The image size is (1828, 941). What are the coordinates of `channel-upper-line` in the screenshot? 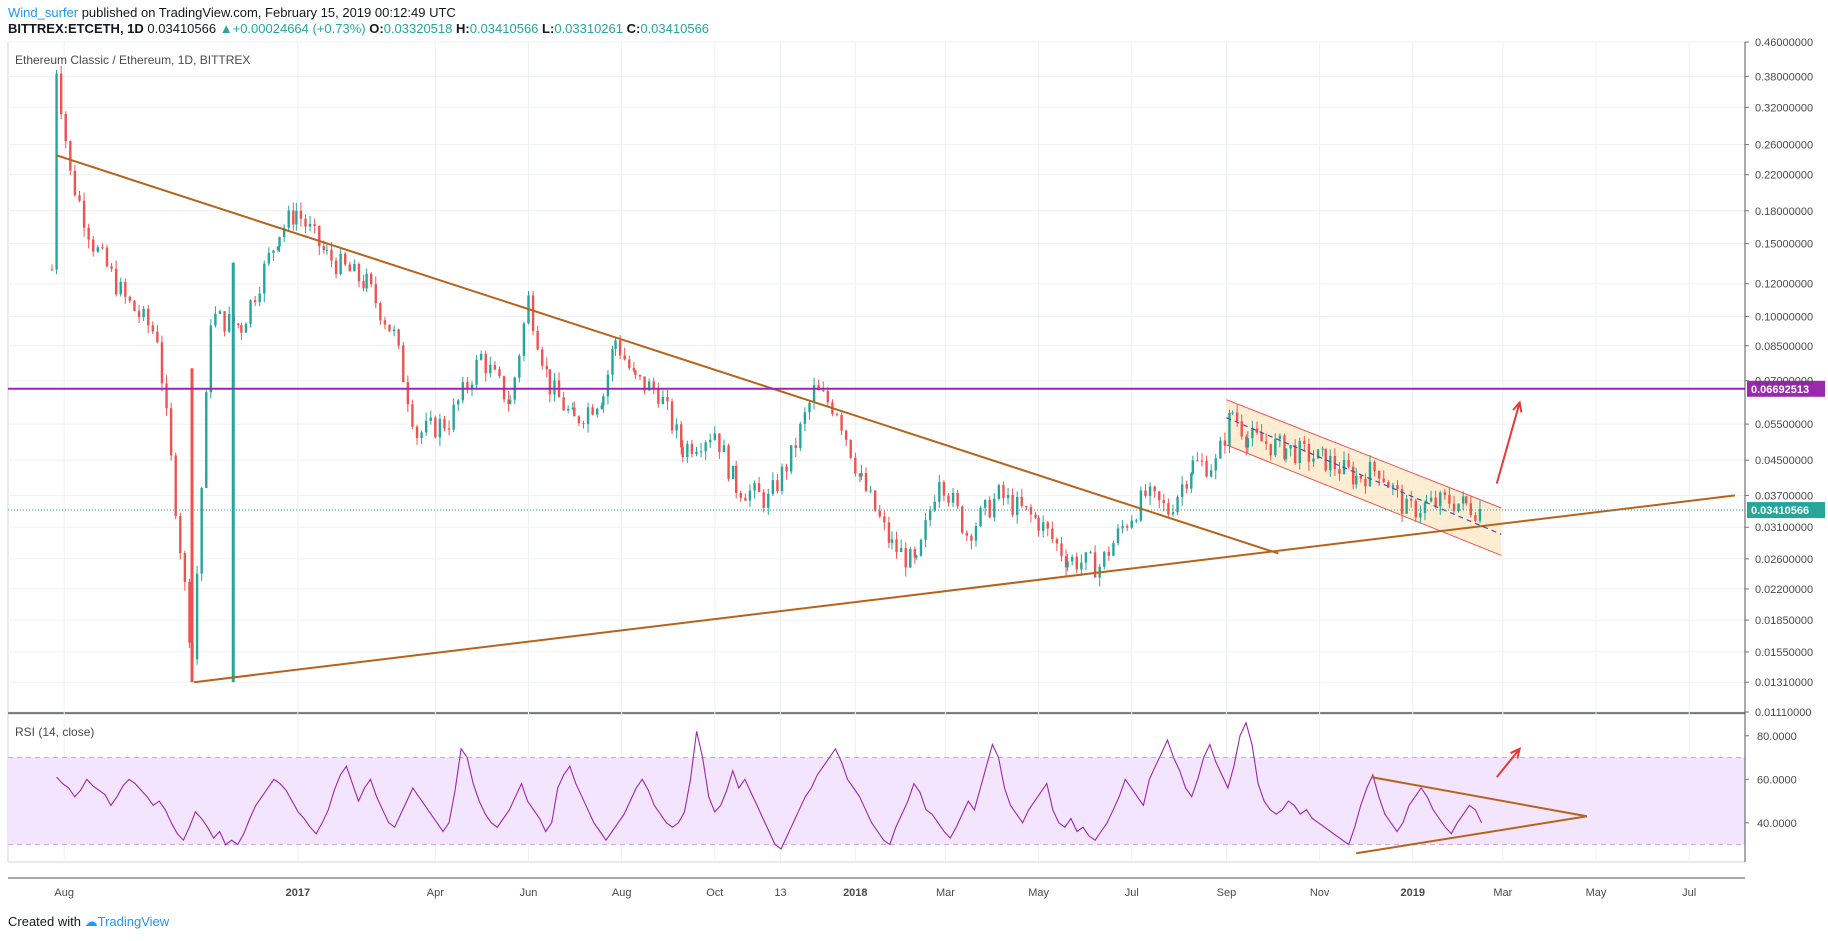 It's located at (1364, 454).